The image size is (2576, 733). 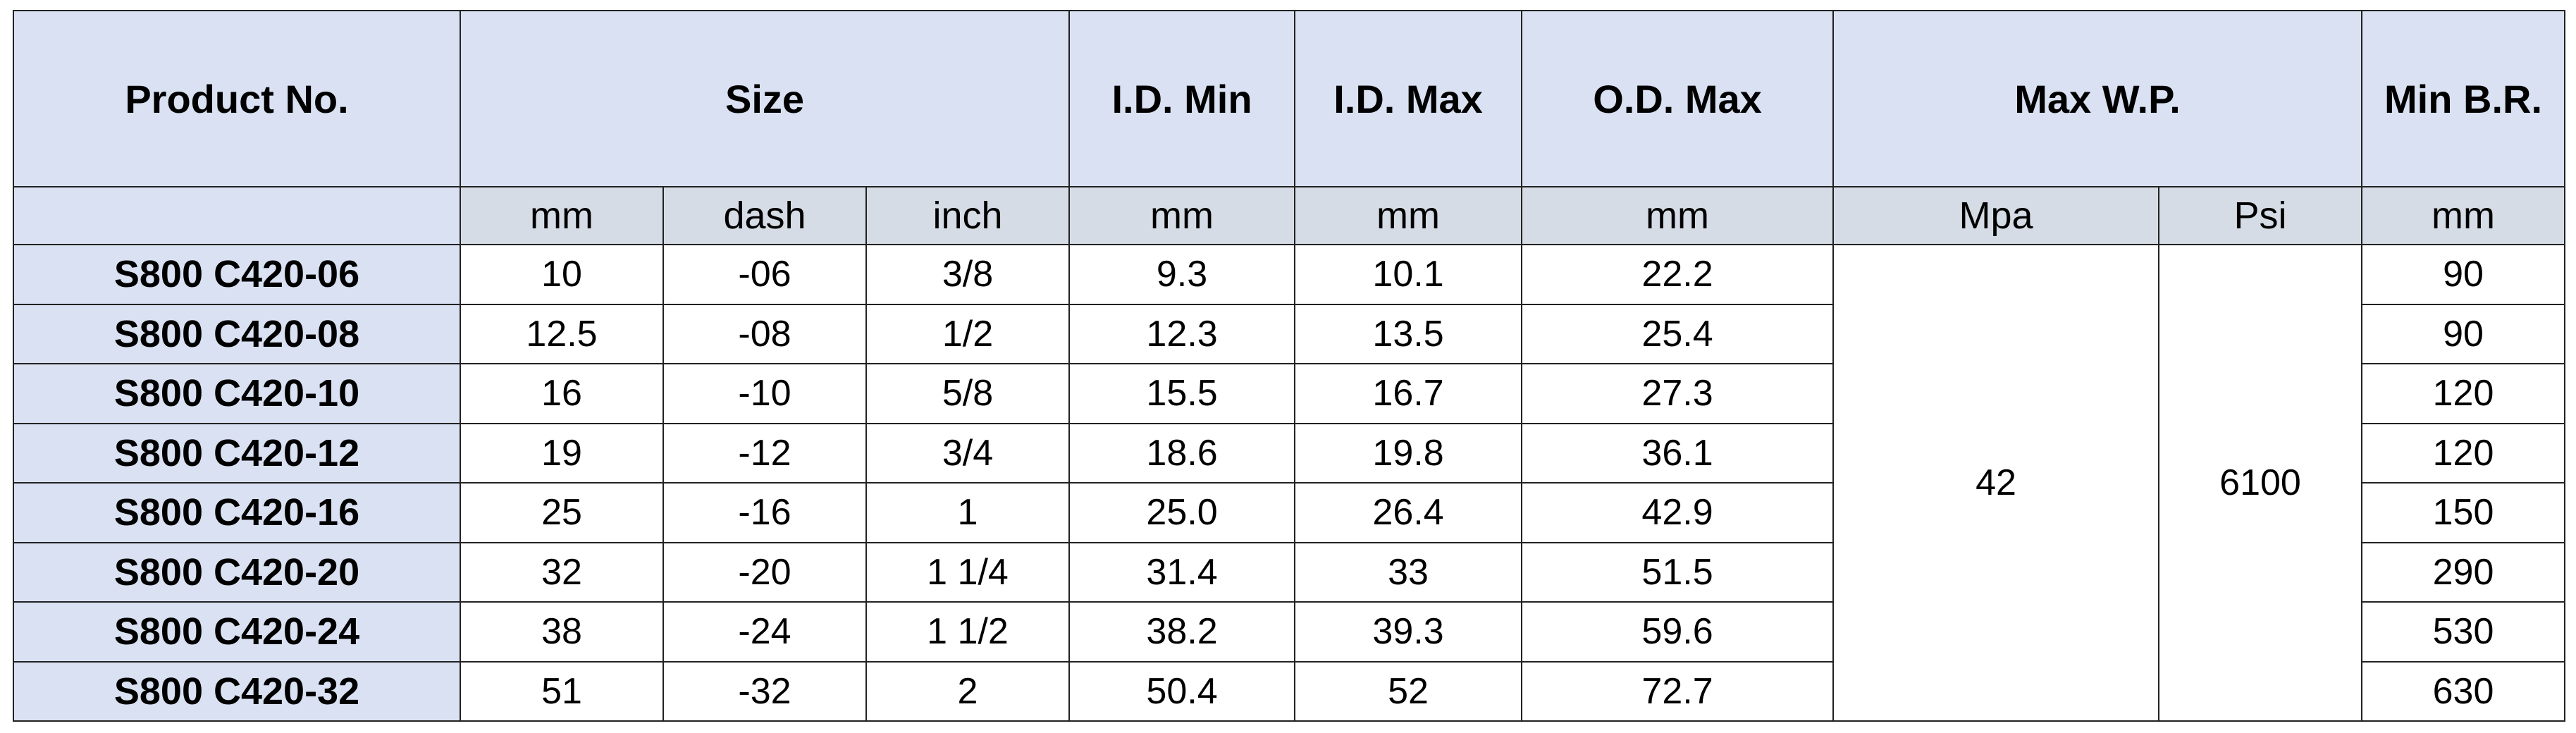 What do you see at coordinates (562, 691) in the screenshot?
I see `size-mm-cell: 51` at bounding box center [562, 691].